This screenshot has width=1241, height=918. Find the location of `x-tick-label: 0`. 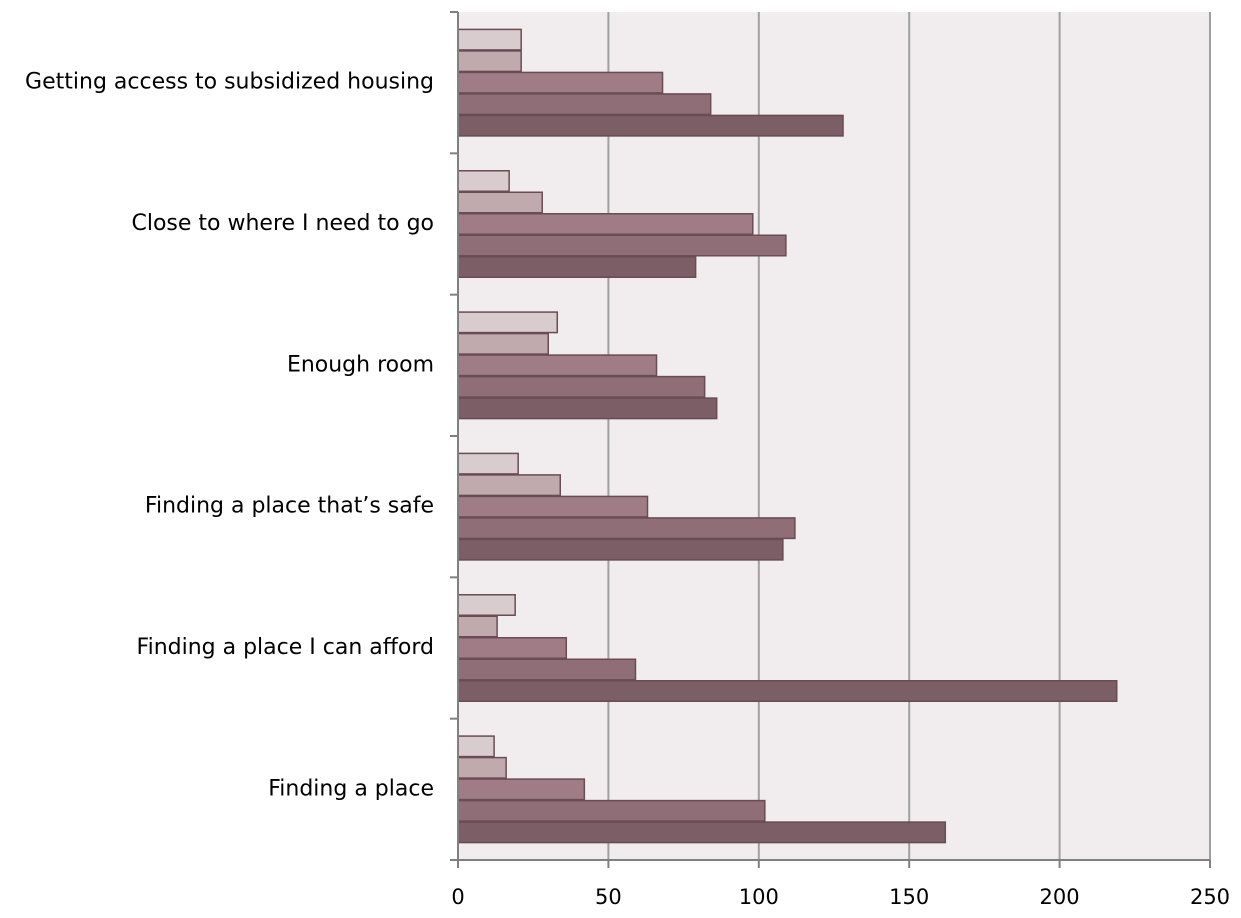

x-tick-label: 0 is located at coordinates (457, 897).